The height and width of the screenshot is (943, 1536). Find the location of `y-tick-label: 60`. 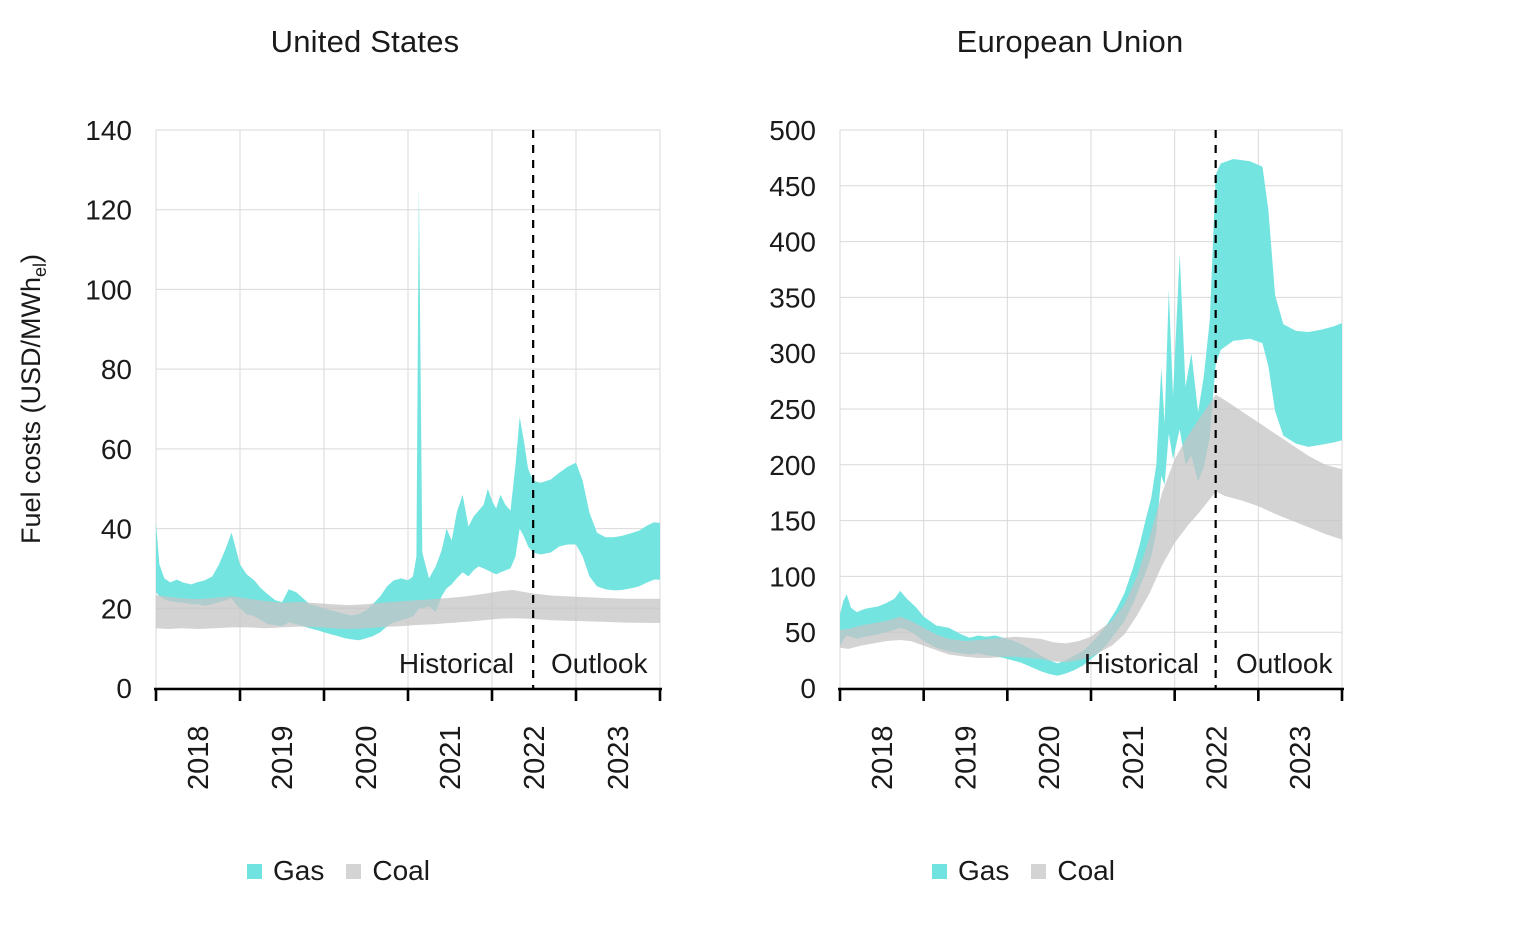

y-tick-label: 60 is located at coordinates (116, 449).